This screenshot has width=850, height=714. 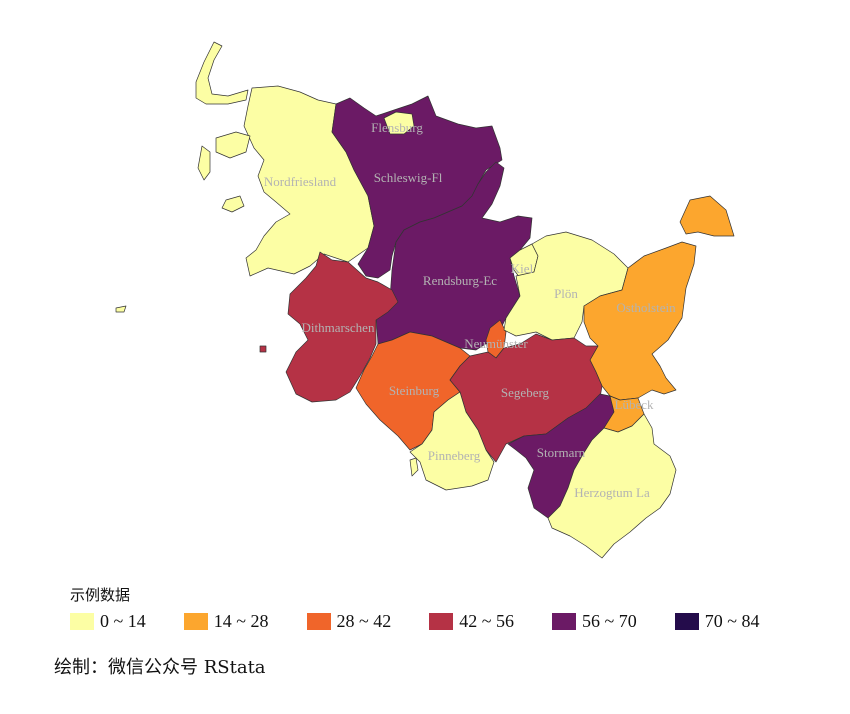 I want to click on region-herzogtum-lauenburg, so click(x=612, y=486).